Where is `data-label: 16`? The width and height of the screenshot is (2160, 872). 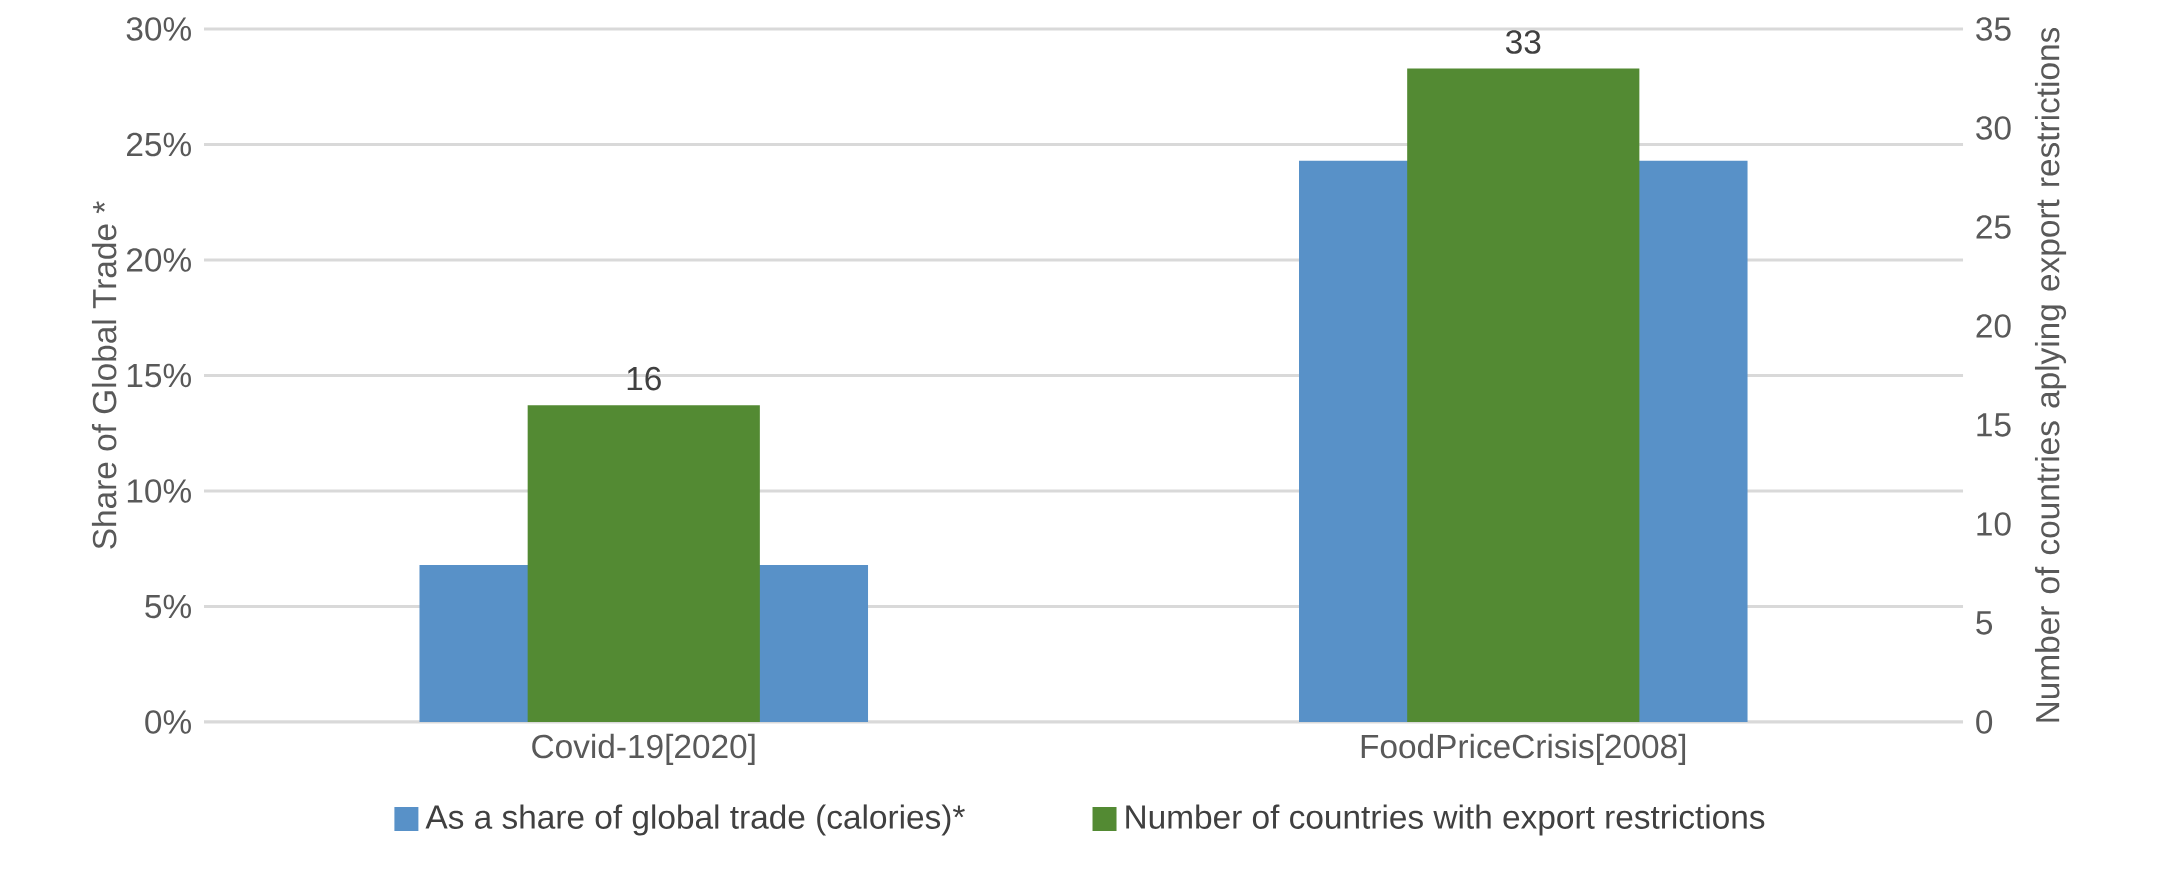
data-label: 16 is located at coordinates (644, 378).